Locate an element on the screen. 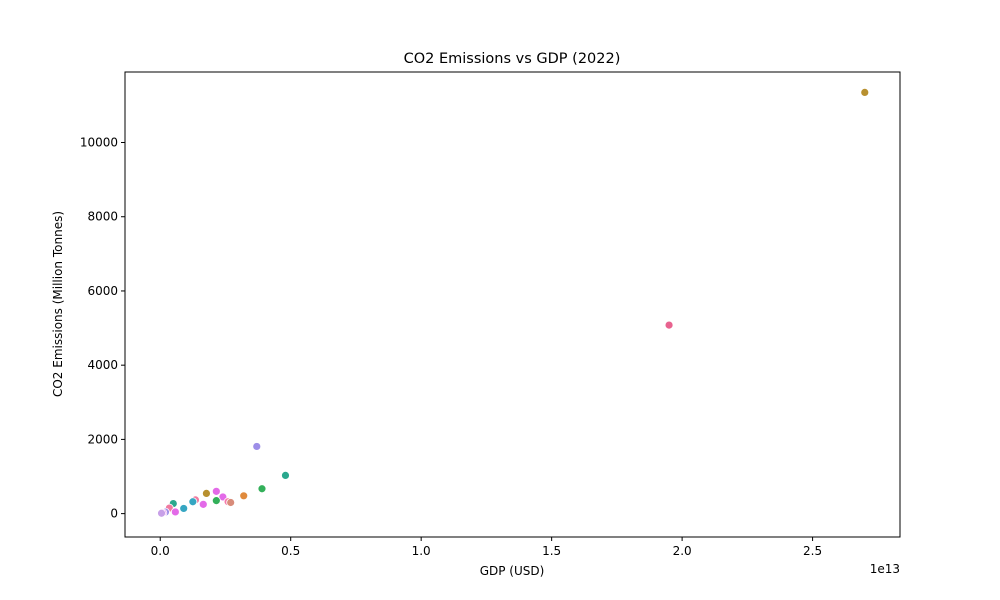 The width and height of the screenshot is (1000, 600). y-tick-label: 10000 is located at coordinates (99, 143).